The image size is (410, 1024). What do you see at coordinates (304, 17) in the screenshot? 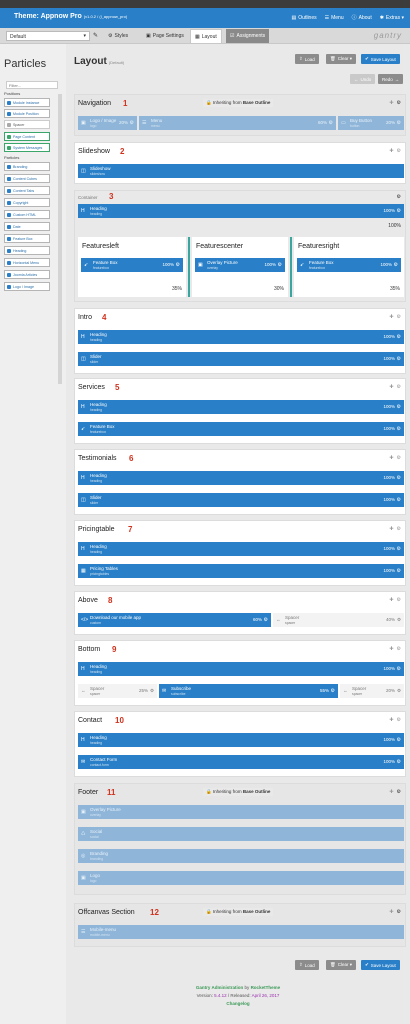
I see `nav-outlines: ▤ Outlines` at bounding box center [304, 17].